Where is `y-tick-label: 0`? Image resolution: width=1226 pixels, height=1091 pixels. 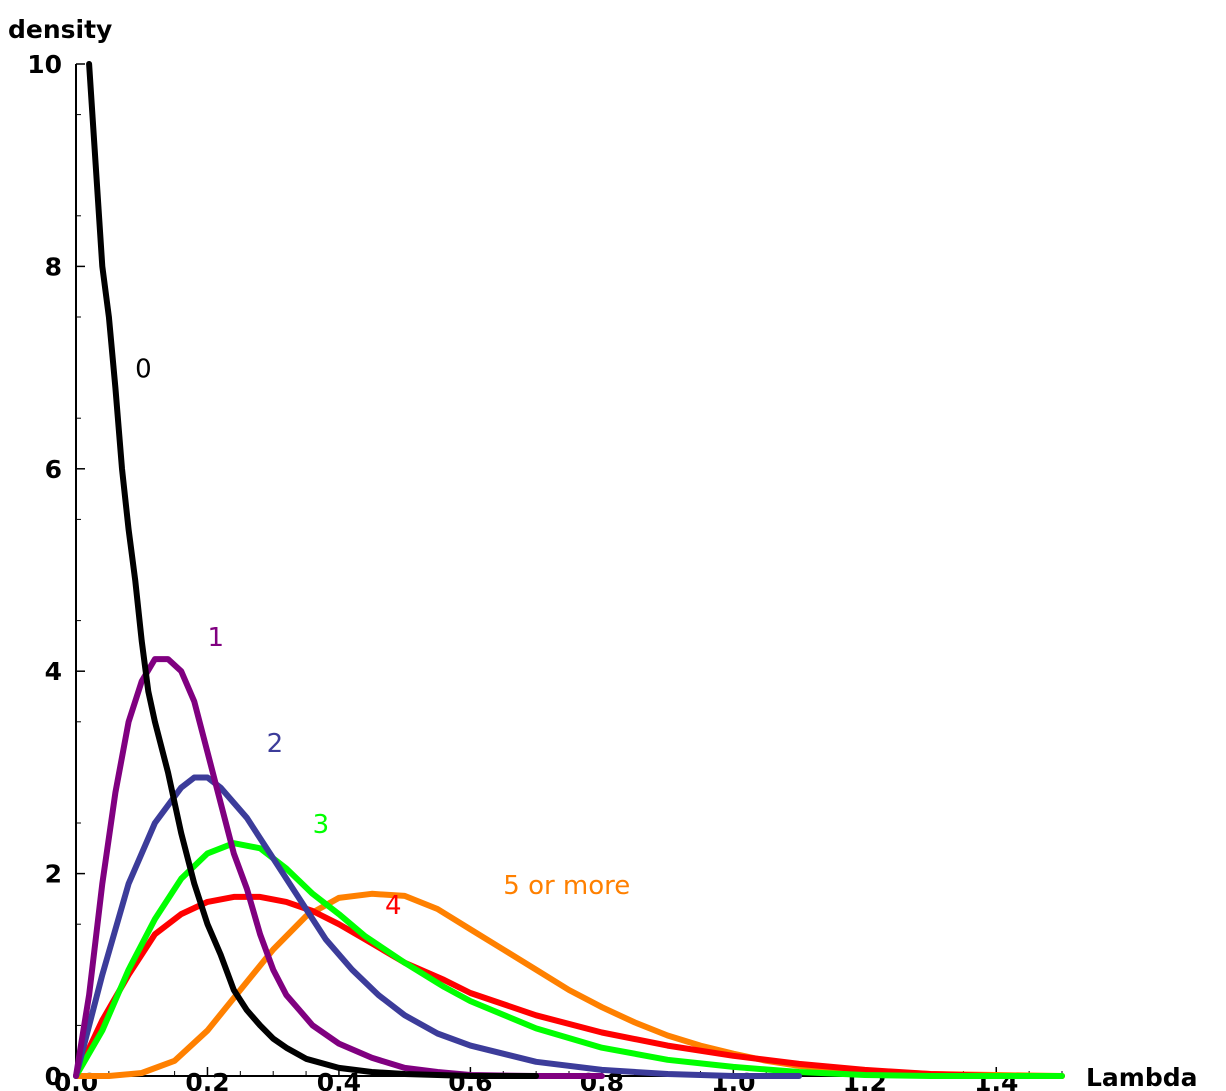
y-tick-label: 0 is located at coordinates (53, 1076).